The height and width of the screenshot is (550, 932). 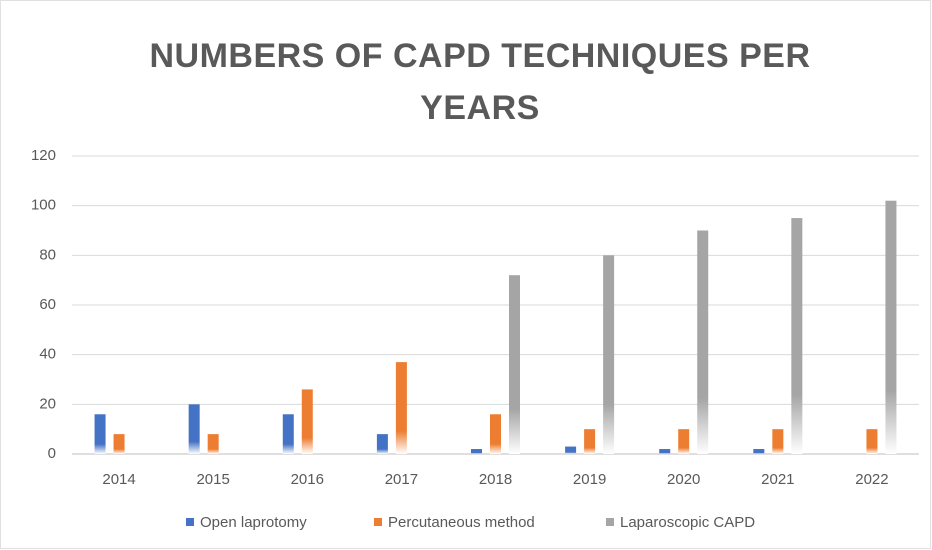 I want to click on x-tick-label: 2015, so click(x=212, y=479).